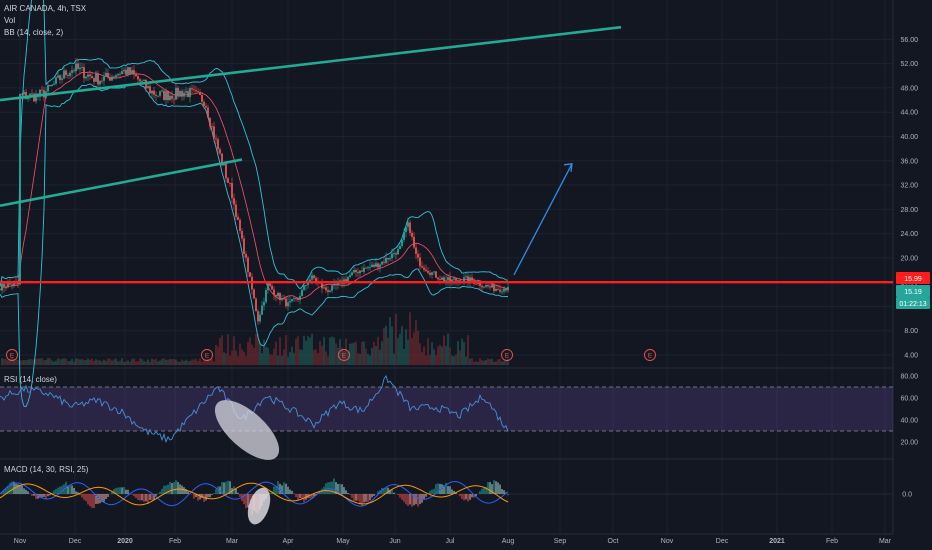 The image size is (932, 550). I want to click on macd-cross-ellipse, so click(259, 506).